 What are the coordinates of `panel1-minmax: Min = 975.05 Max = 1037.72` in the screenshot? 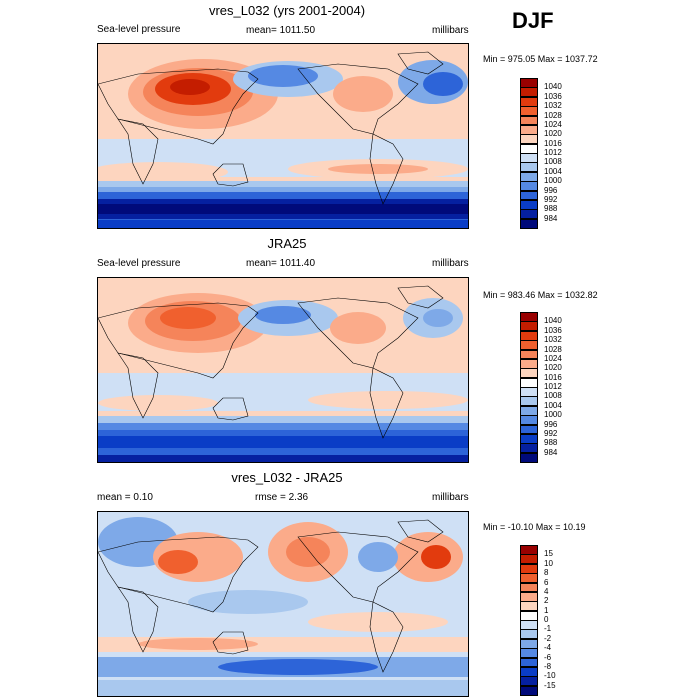 It's located at (540, 59).